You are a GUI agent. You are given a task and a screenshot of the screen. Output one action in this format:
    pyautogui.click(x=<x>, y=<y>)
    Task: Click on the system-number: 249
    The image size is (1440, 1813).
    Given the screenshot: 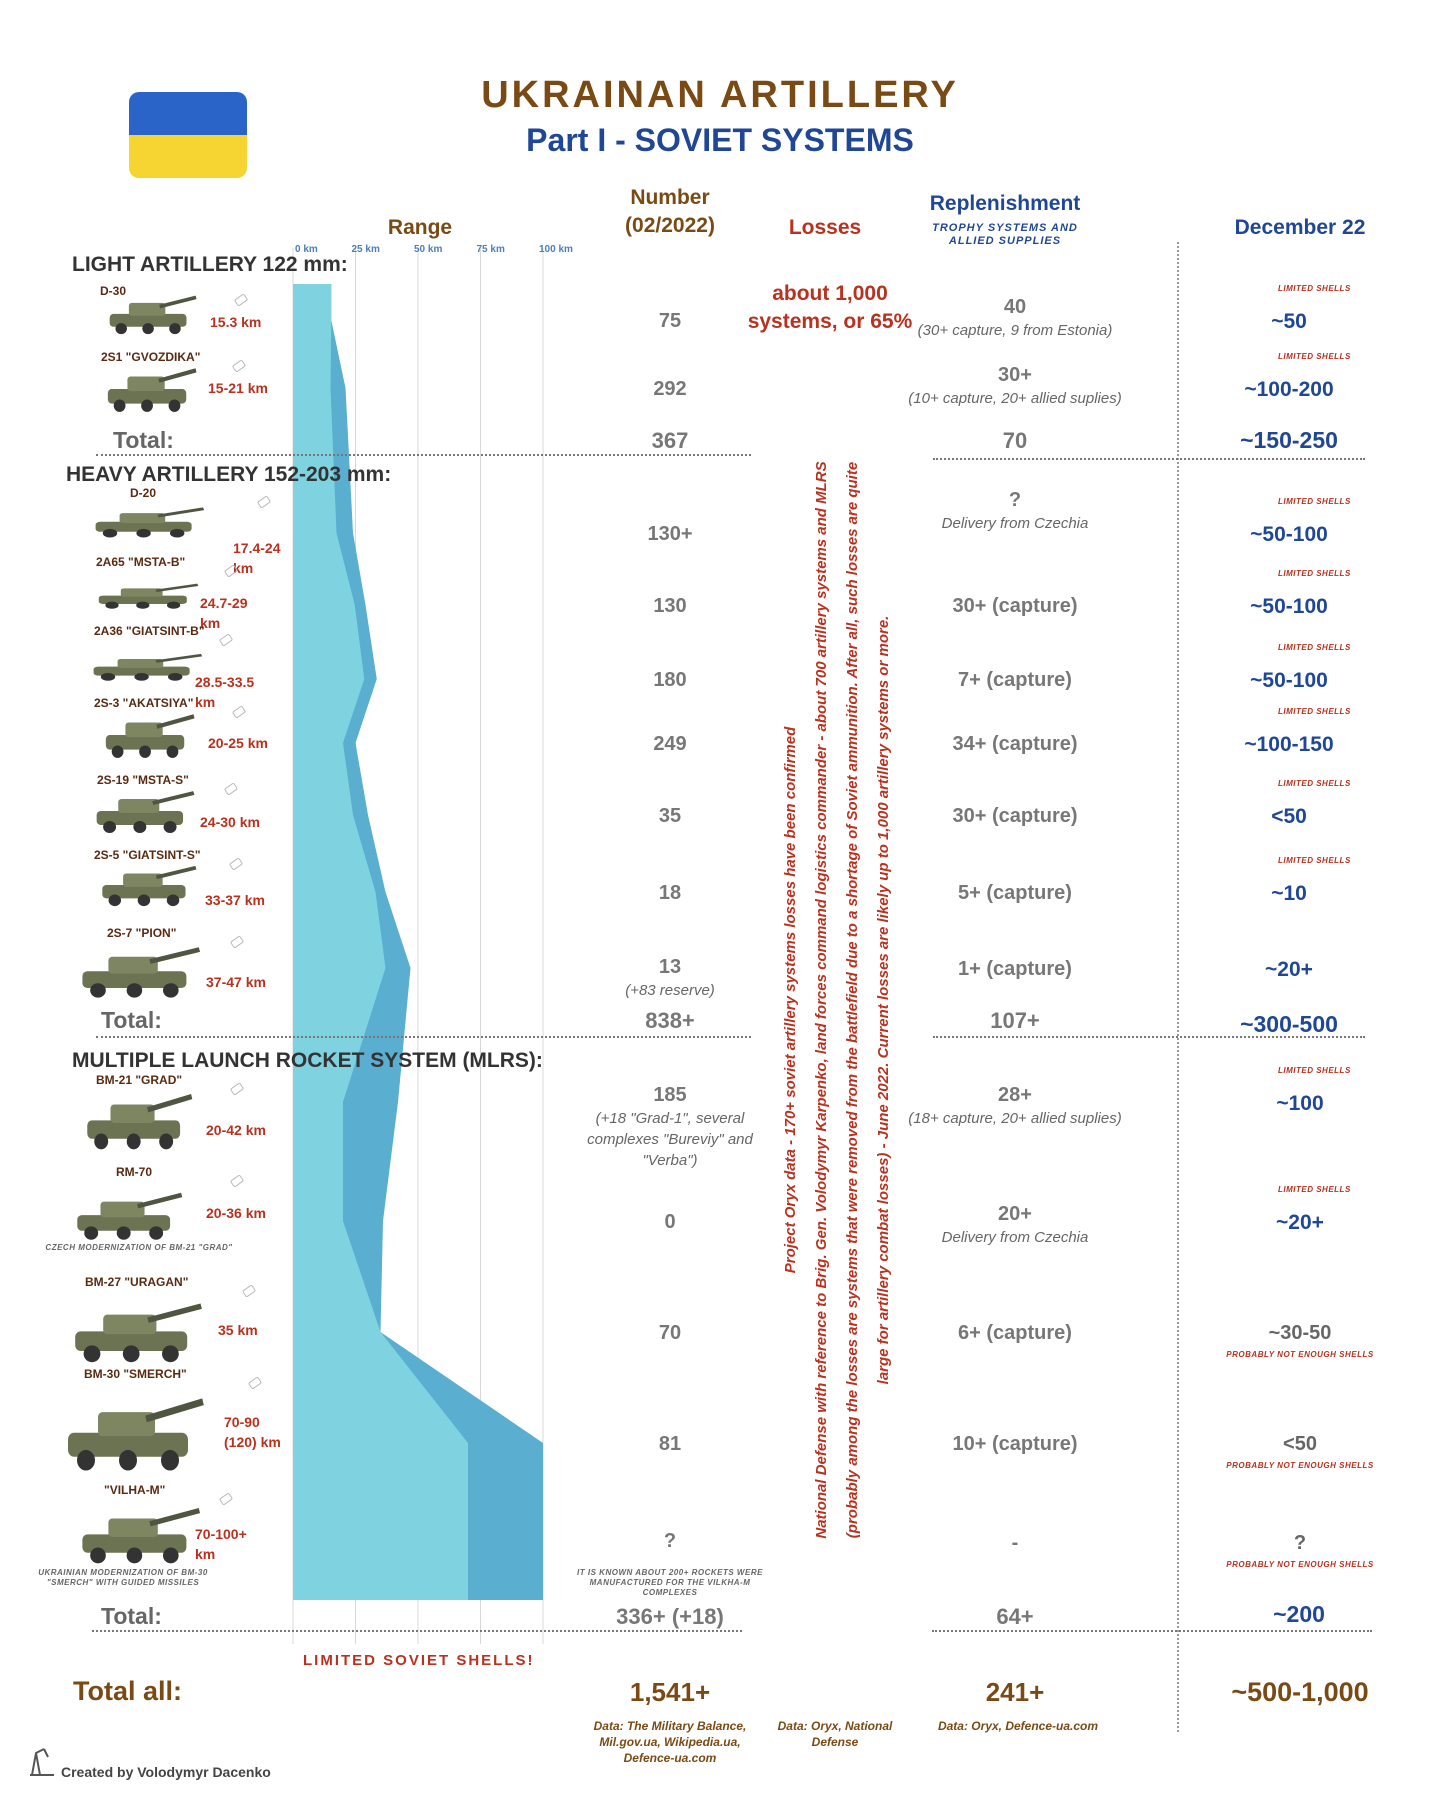 What is the action you would take?
    pyautogui.click(x=670, y=744)
    